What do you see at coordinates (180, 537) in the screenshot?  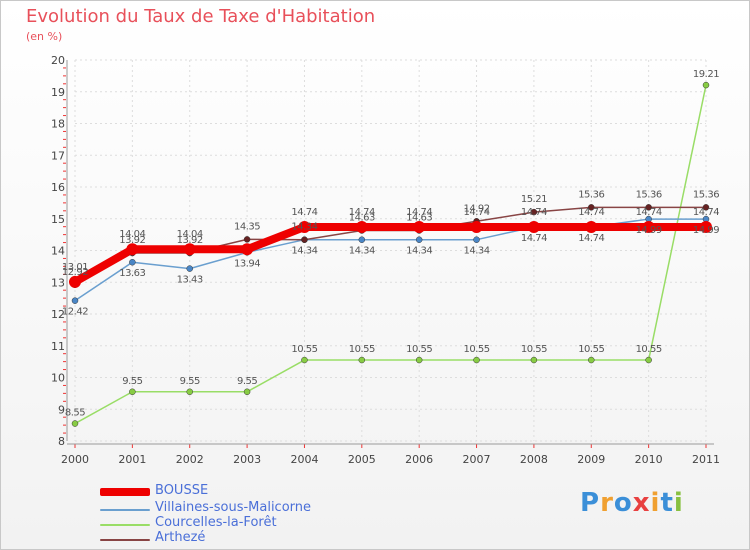 I see `legend-label-artheze: Arthezé` at bounding box center [180, 537].